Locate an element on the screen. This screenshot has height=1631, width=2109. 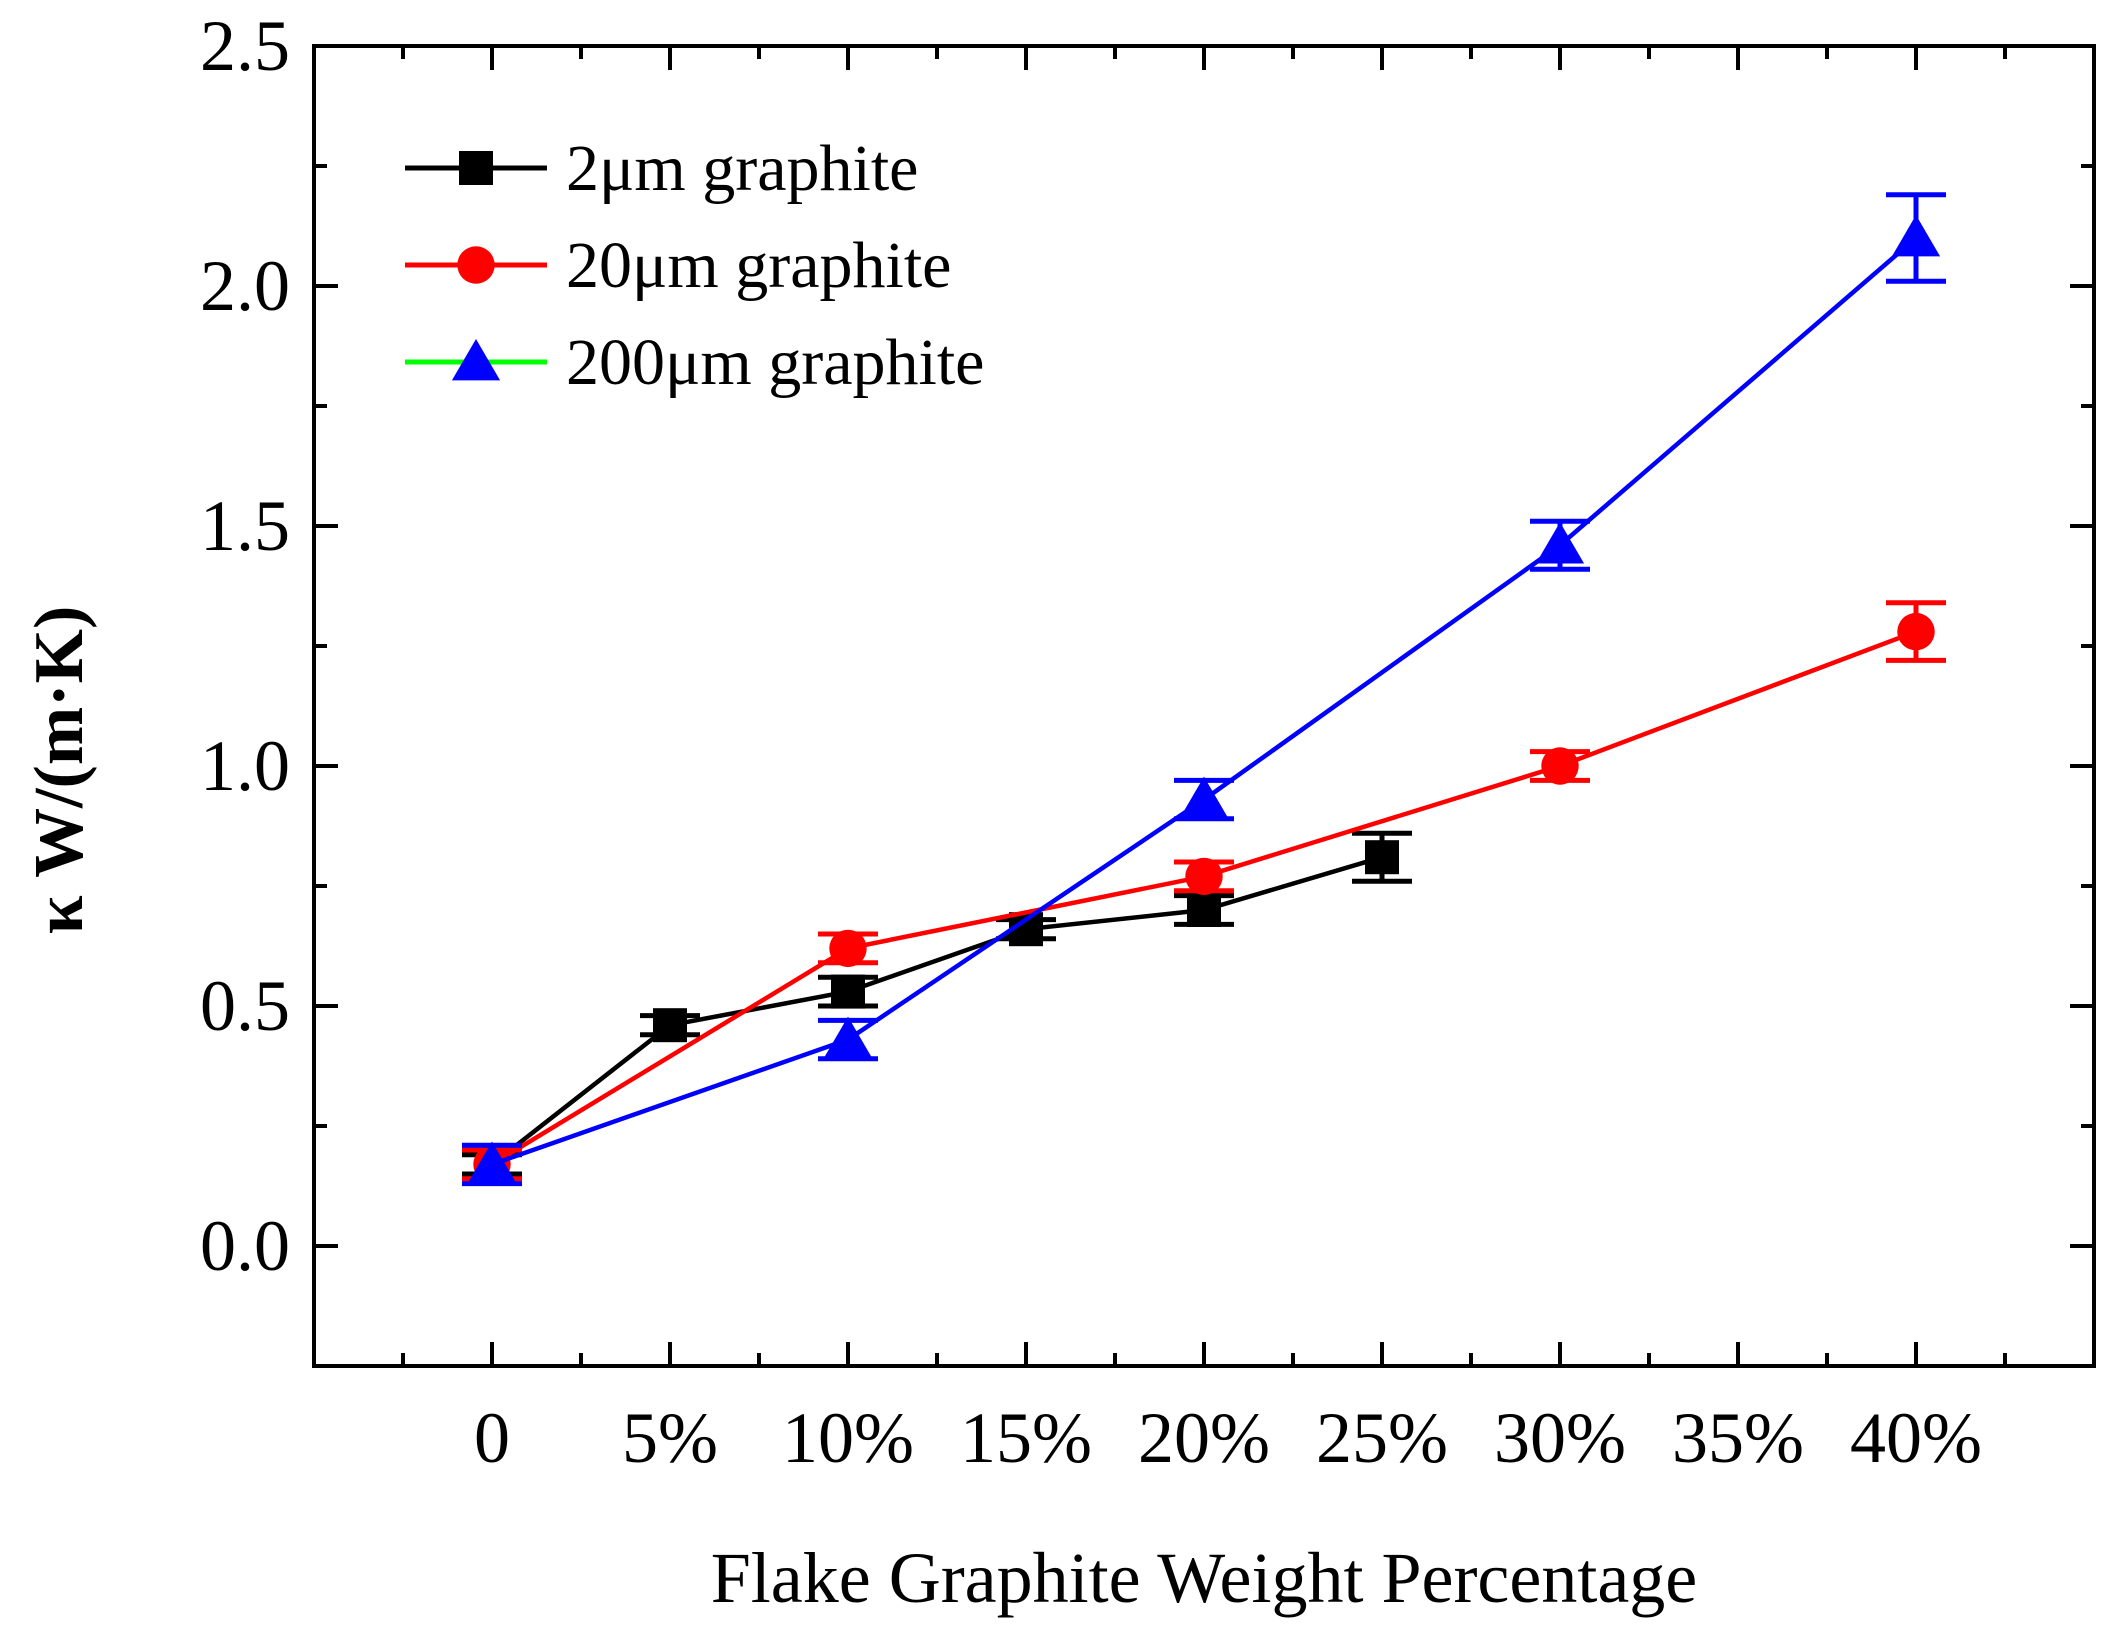
x-axis-title: Flake Graphite Weight Percentage is located at coordinates (1204, 1578).